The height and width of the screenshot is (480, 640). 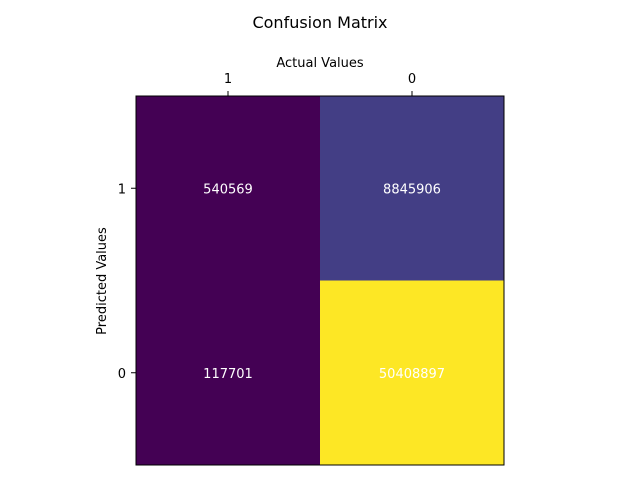 I want to click on y-tick-label: 1, so click(x=122, y=189).